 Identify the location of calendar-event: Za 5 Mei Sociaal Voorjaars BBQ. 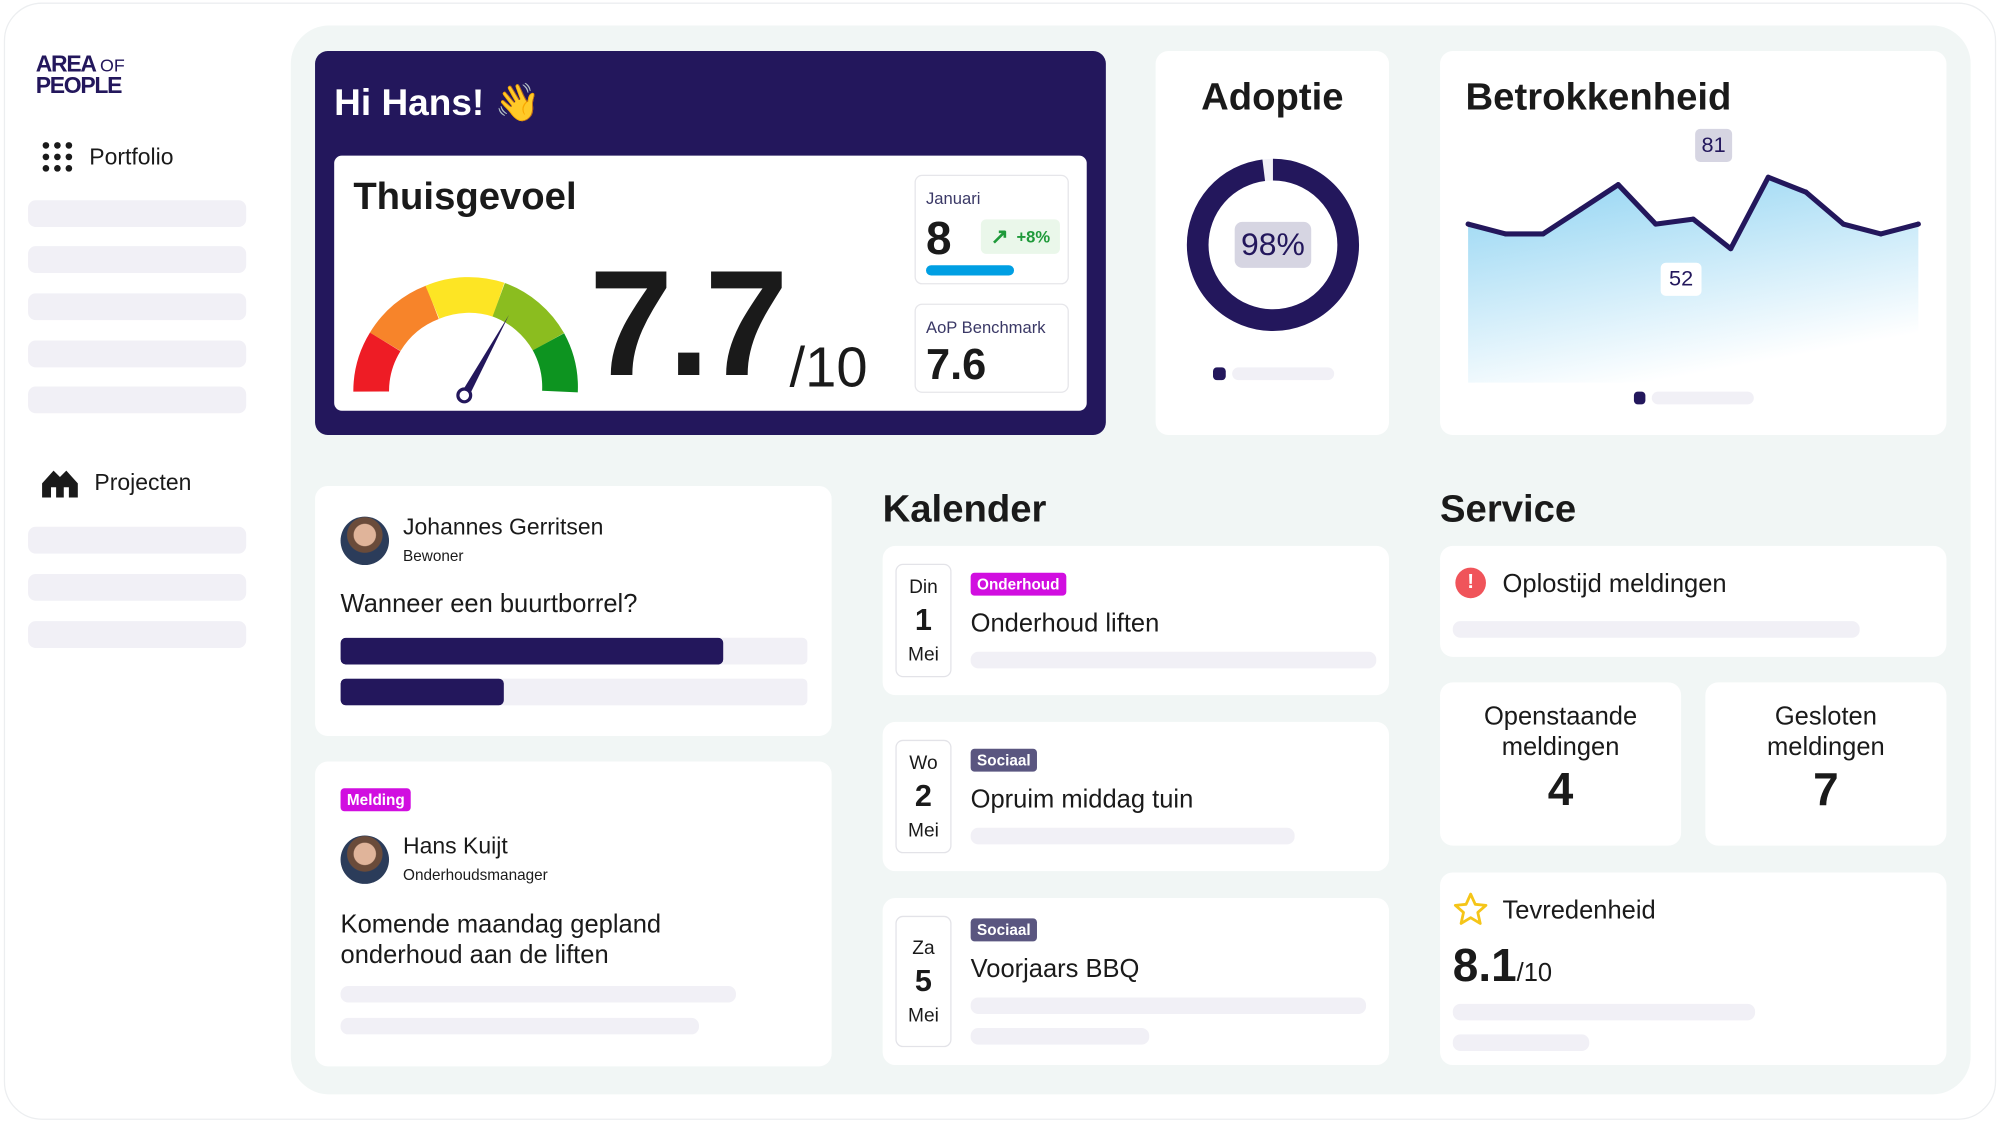
(1136, 981).